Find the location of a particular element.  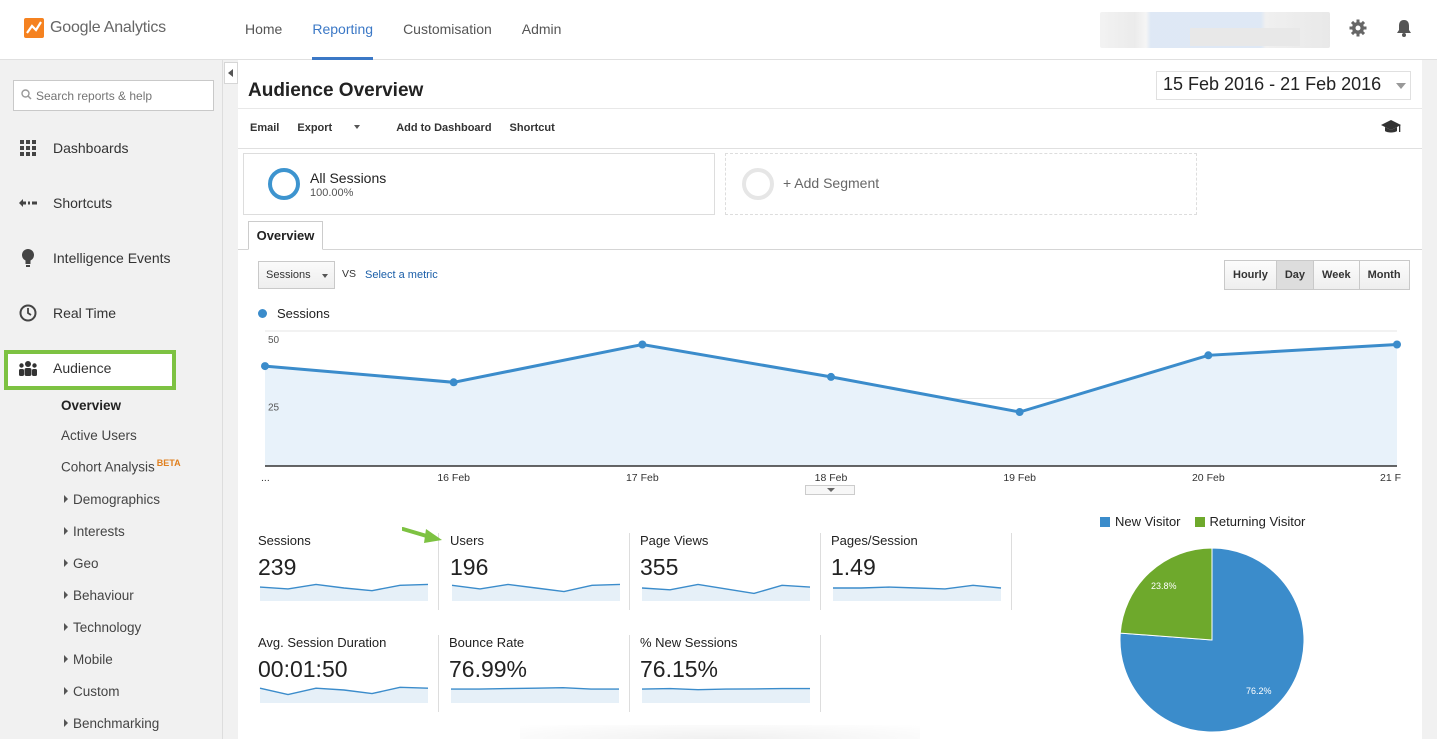

nav-audience-overview: Overview is located at coordinates (91, 405).